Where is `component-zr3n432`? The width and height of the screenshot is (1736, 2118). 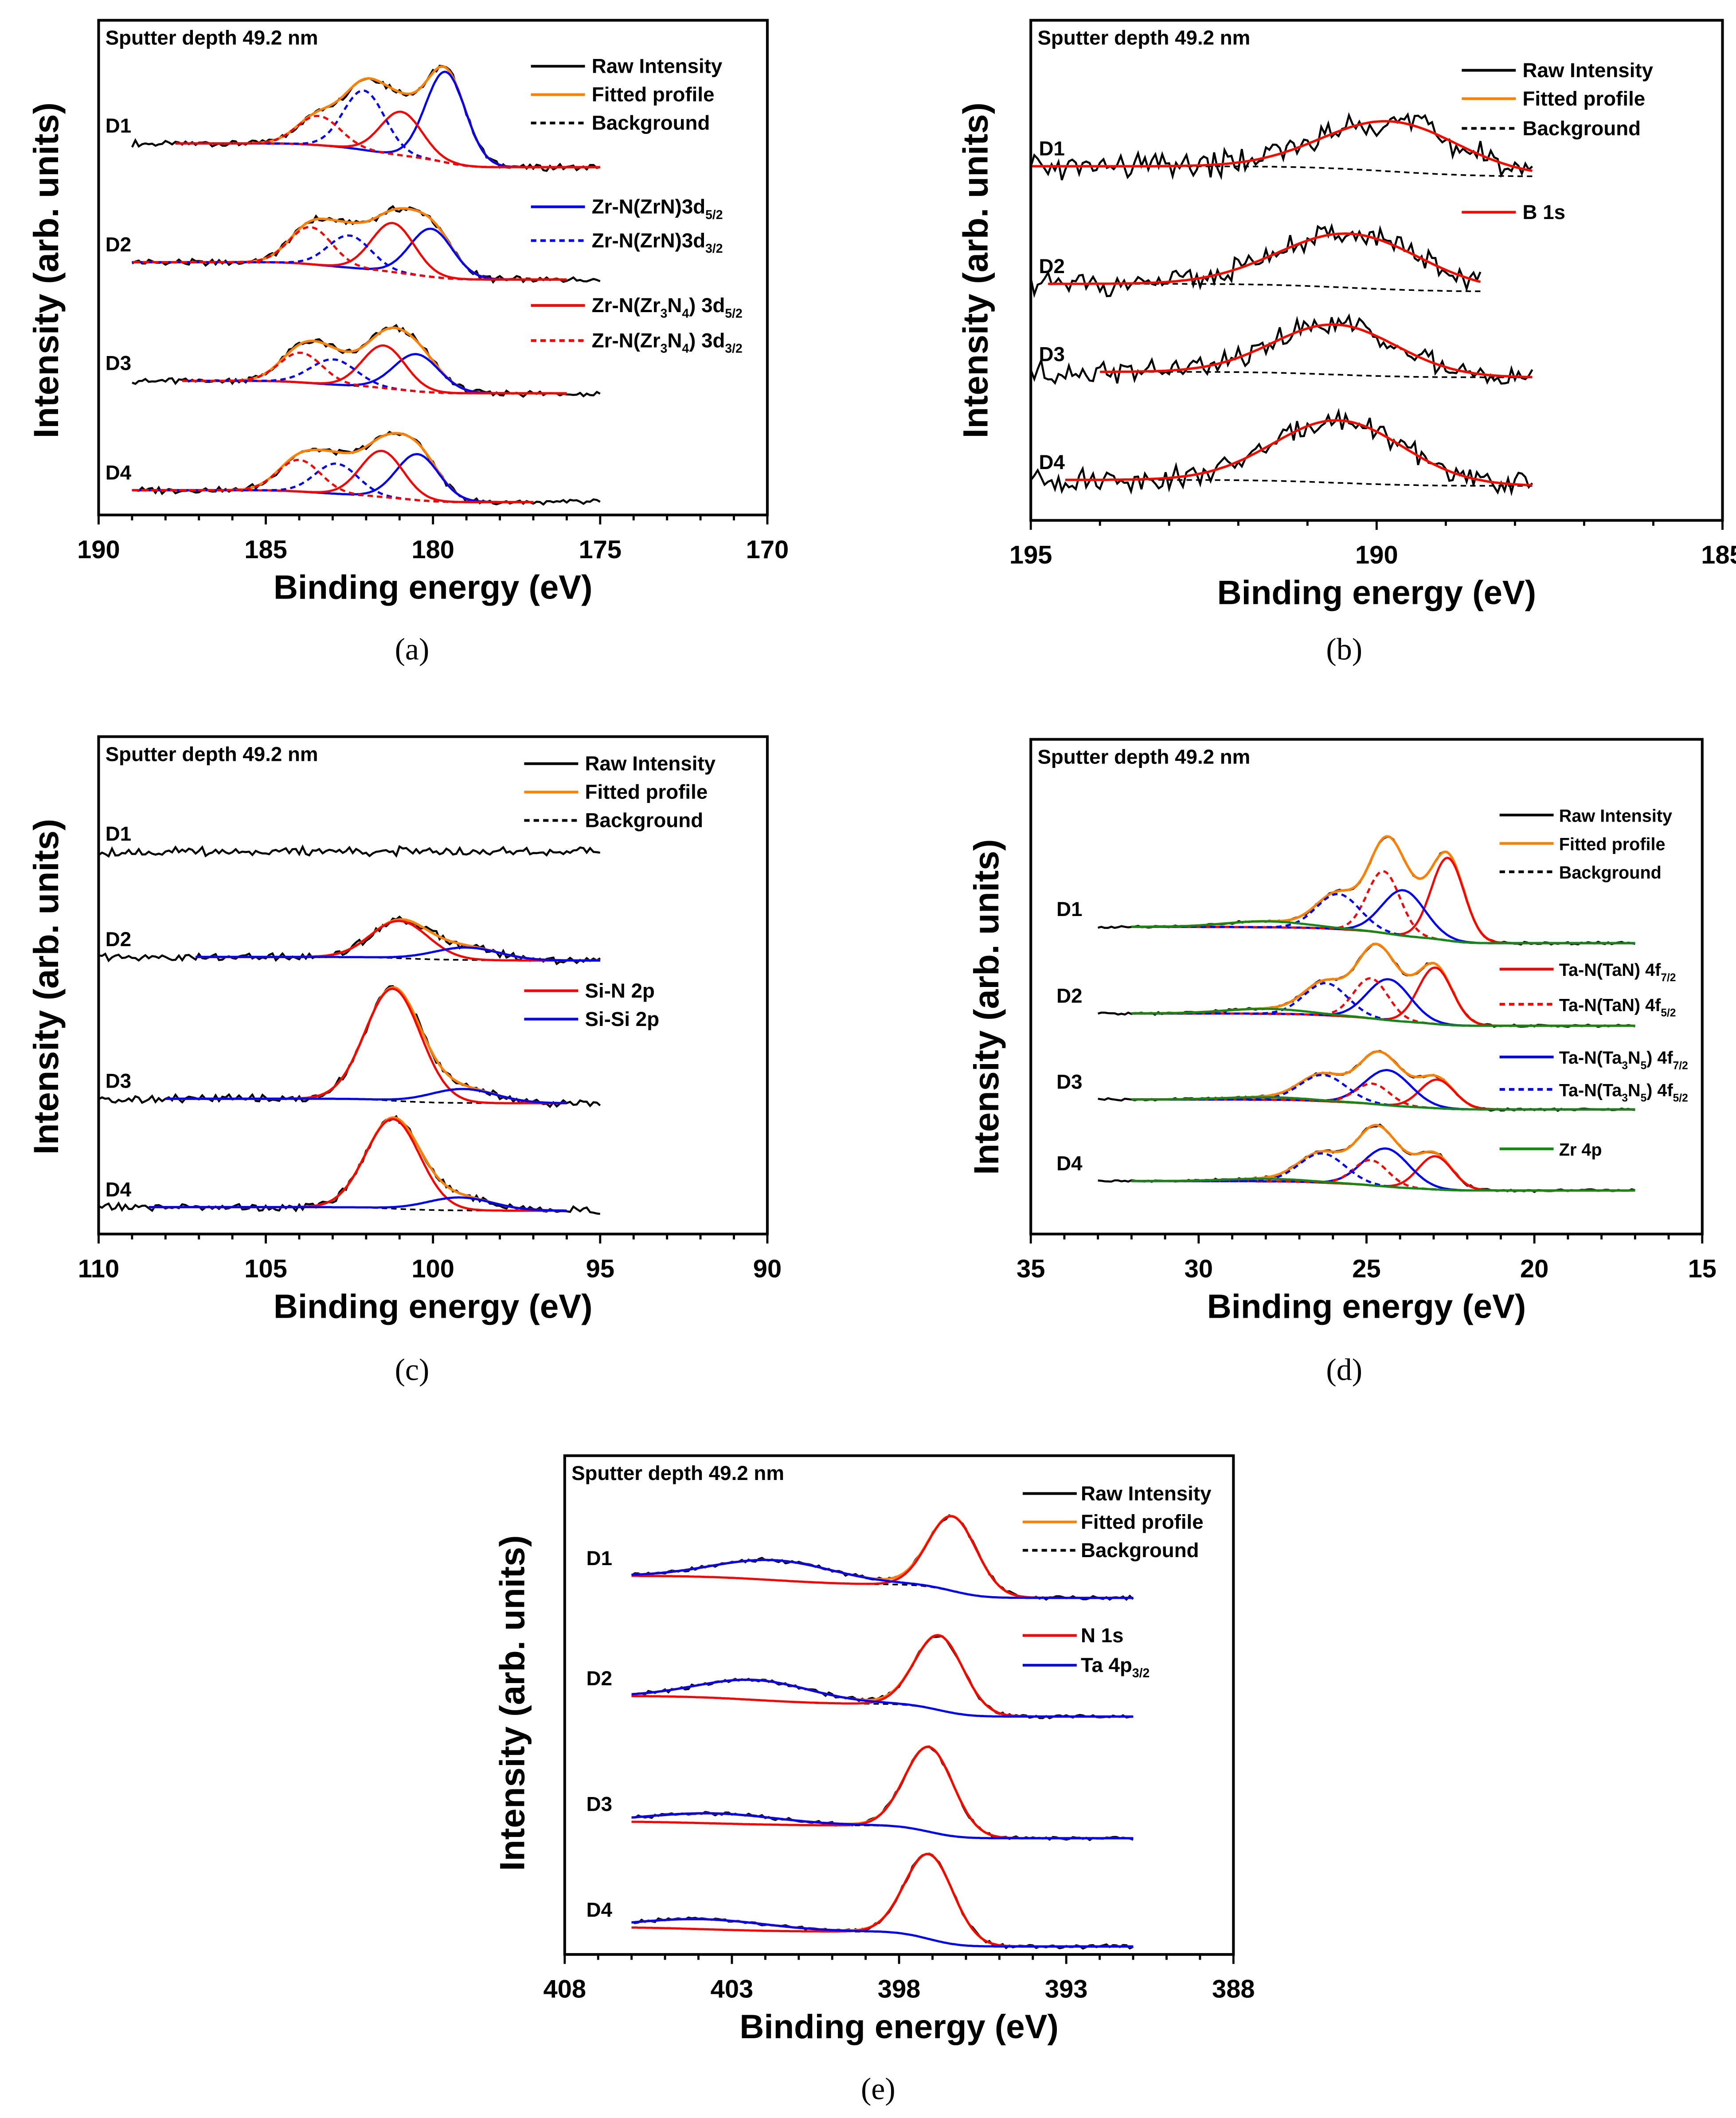
component-zr3n432 is located at coordinates (333, 481).